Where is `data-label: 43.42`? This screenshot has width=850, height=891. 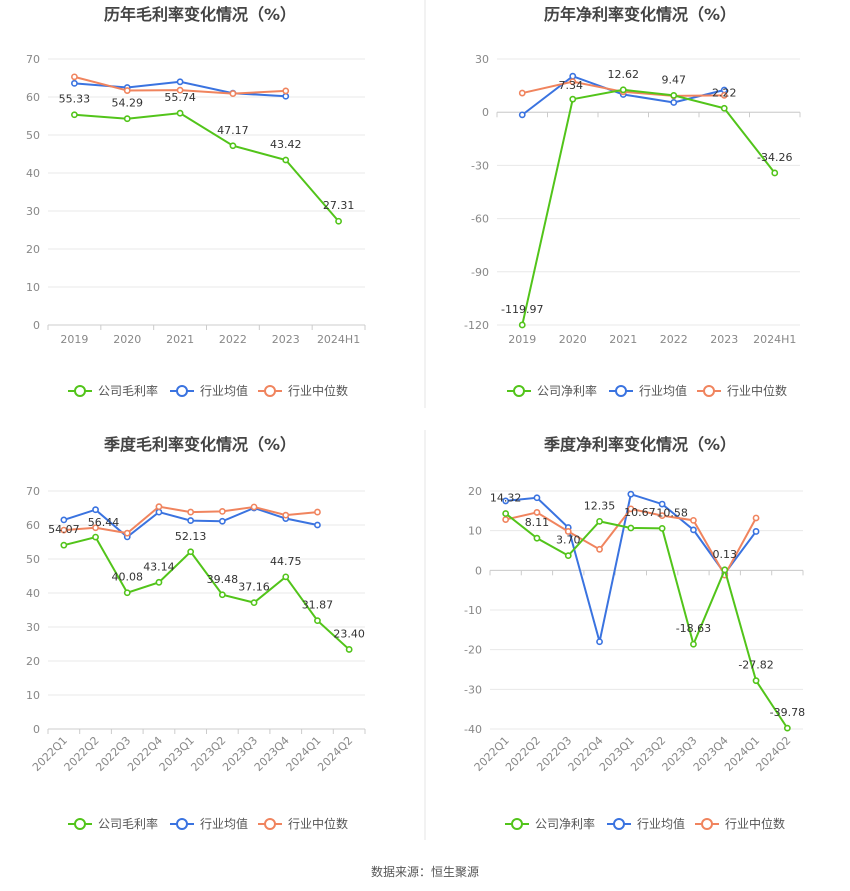
data-label: 43.42 is located at coordinates (286, 144).